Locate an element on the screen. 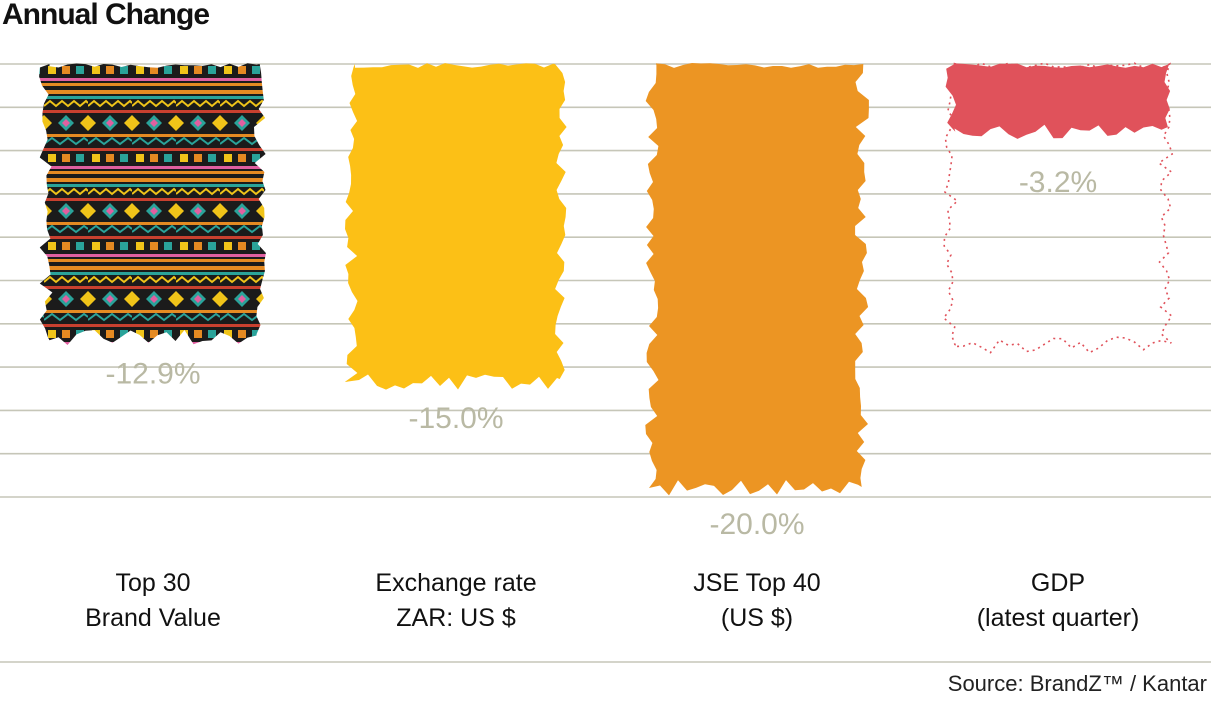  category-label: JSE Top 40 is located at coordinates (756, 583).